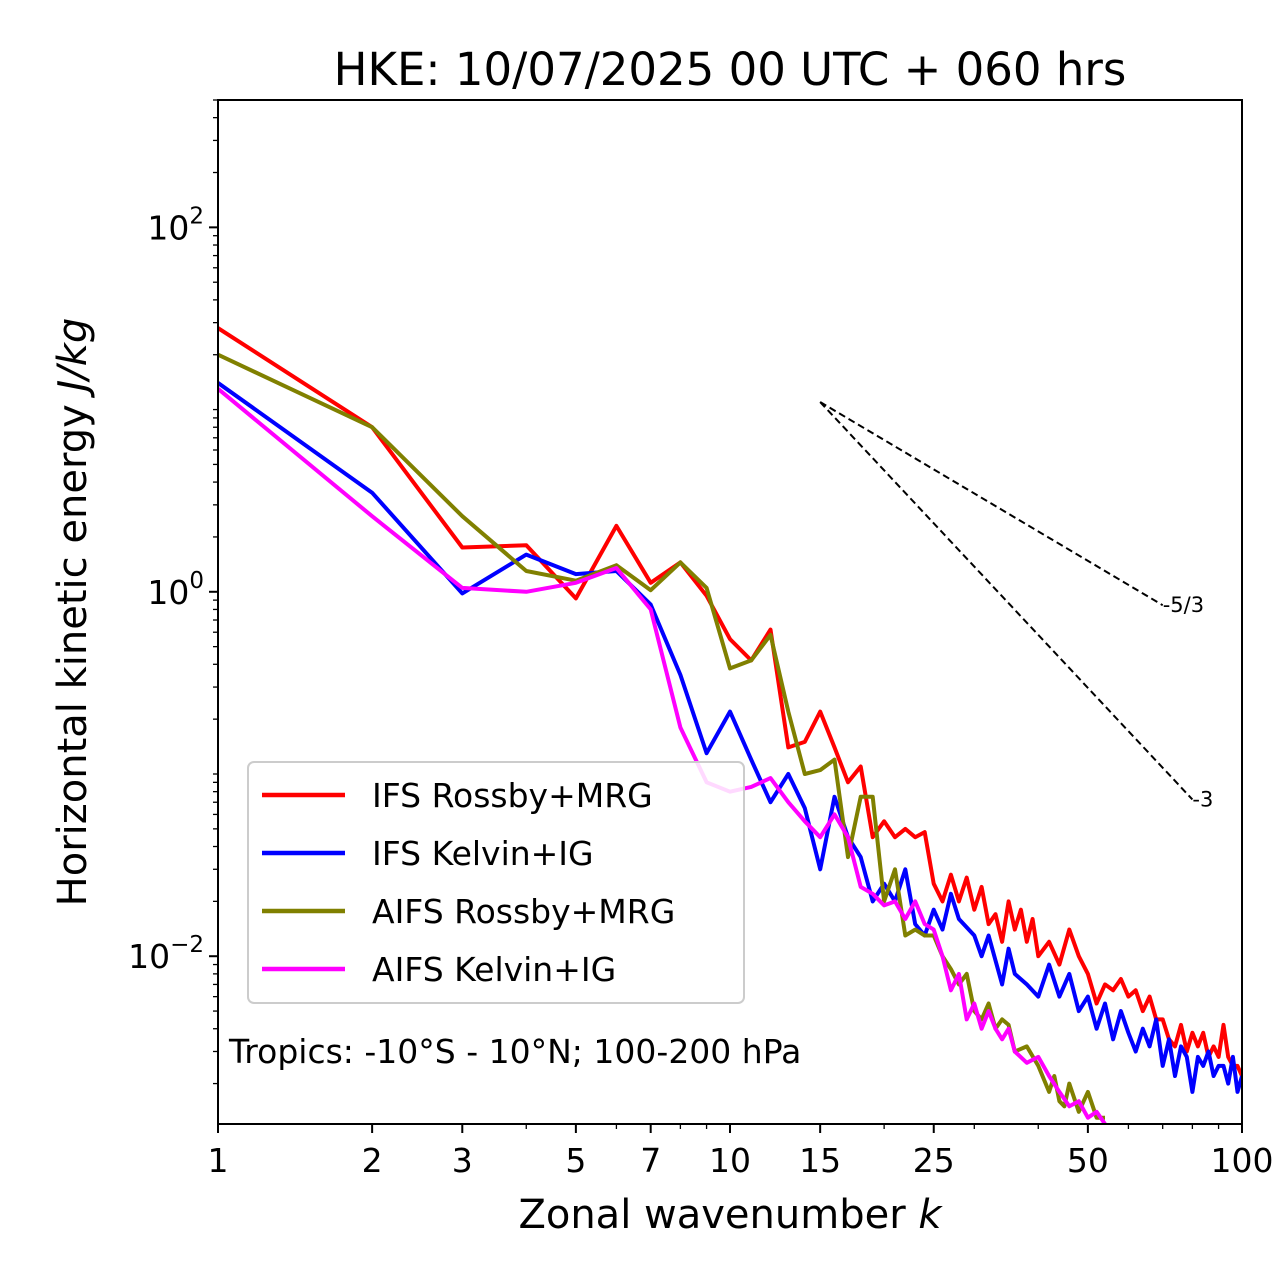 The width and height of the screenshot is (1280, 1288). I want to click on x-axis-ticks: 1 2 3 5 7 10 15 25 50 100, so click(741, 1152).